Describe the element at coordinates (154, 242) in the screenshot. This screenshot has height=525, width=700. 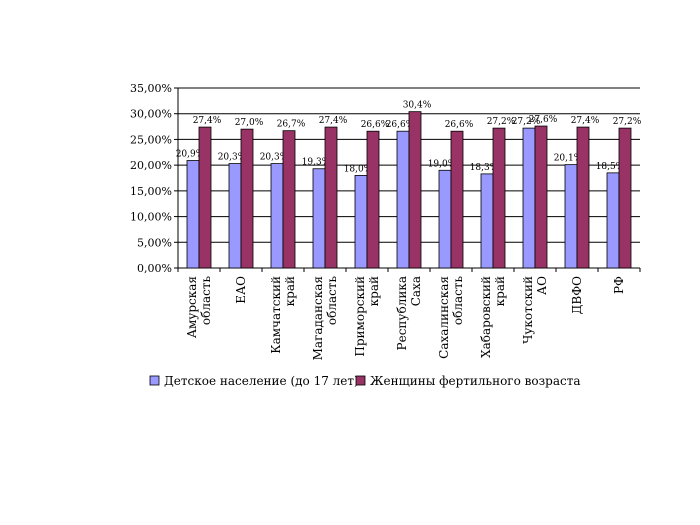
I see `y-tick-label: 5,00%` at that location.